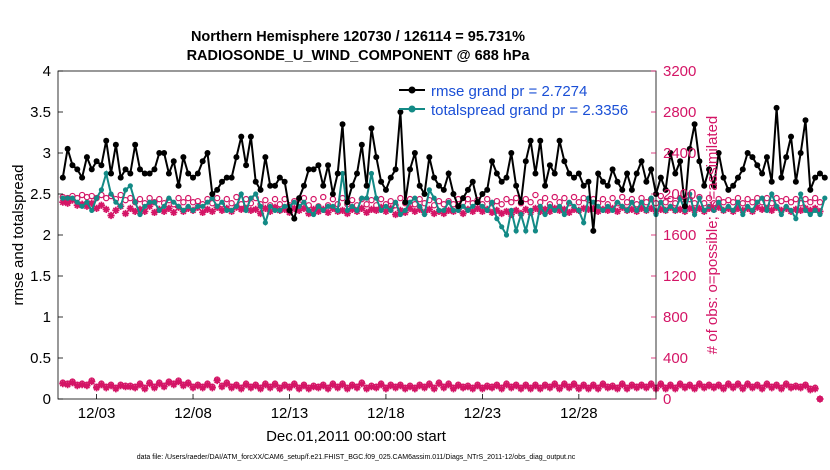 The image size is (830, 470). What do you see at coordinates (40, 112) in the screenshot?
I see `y-tick-label: 3.5` at bounding box center [40, 112].